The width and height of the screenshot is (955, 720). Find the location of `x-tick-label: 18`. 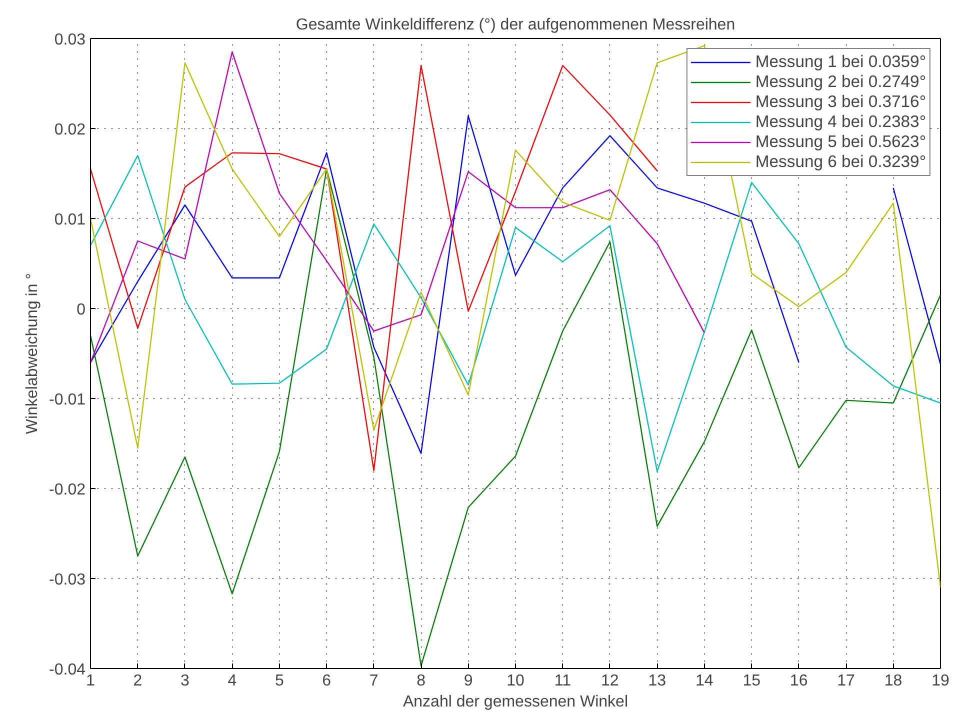

x-tick-label: 18 is located at coordinates (893, 681).